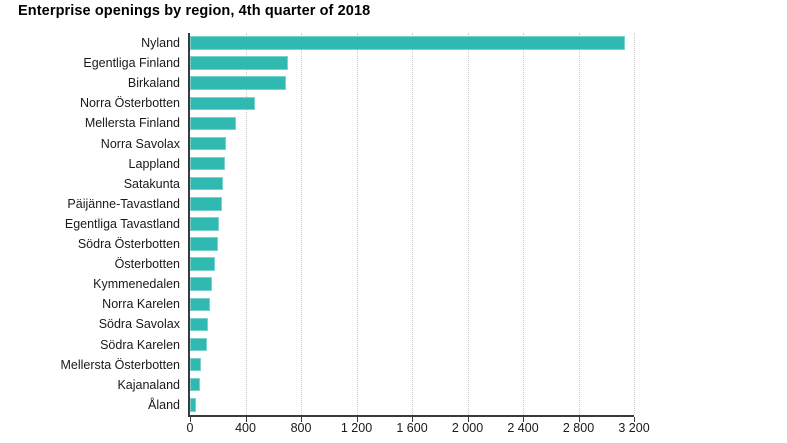  I want to click on category-label: Mellersta Österbotten, so click(120, 364).